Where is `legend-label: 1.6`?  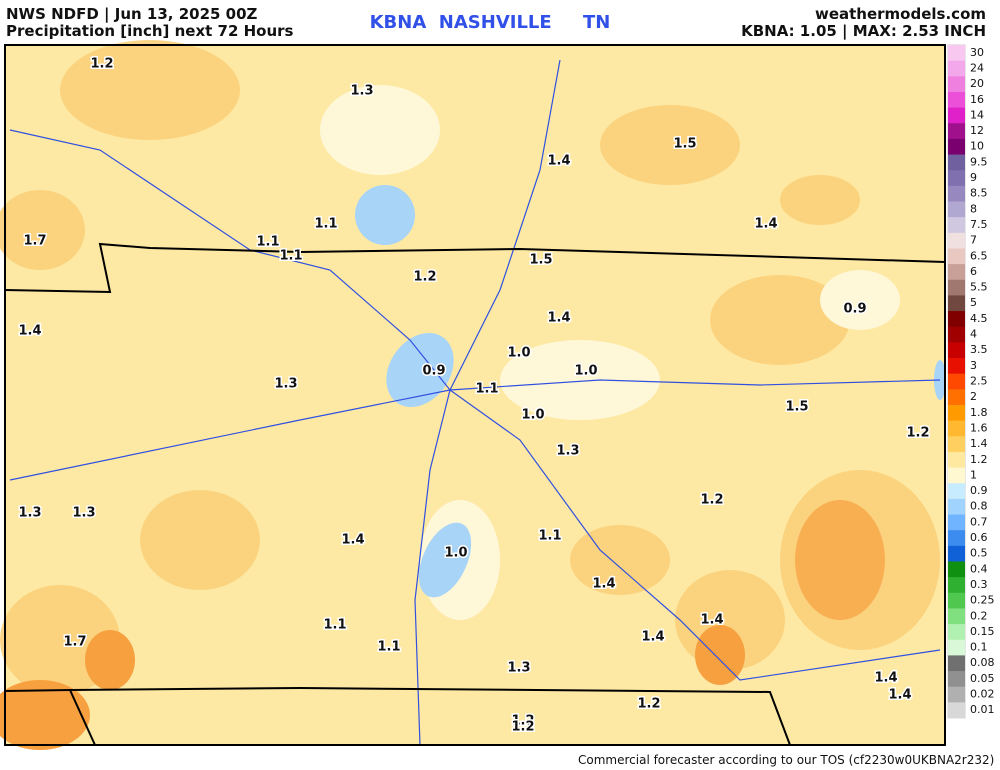 legend-label: 1.6 is located at coordinates (979, 427).